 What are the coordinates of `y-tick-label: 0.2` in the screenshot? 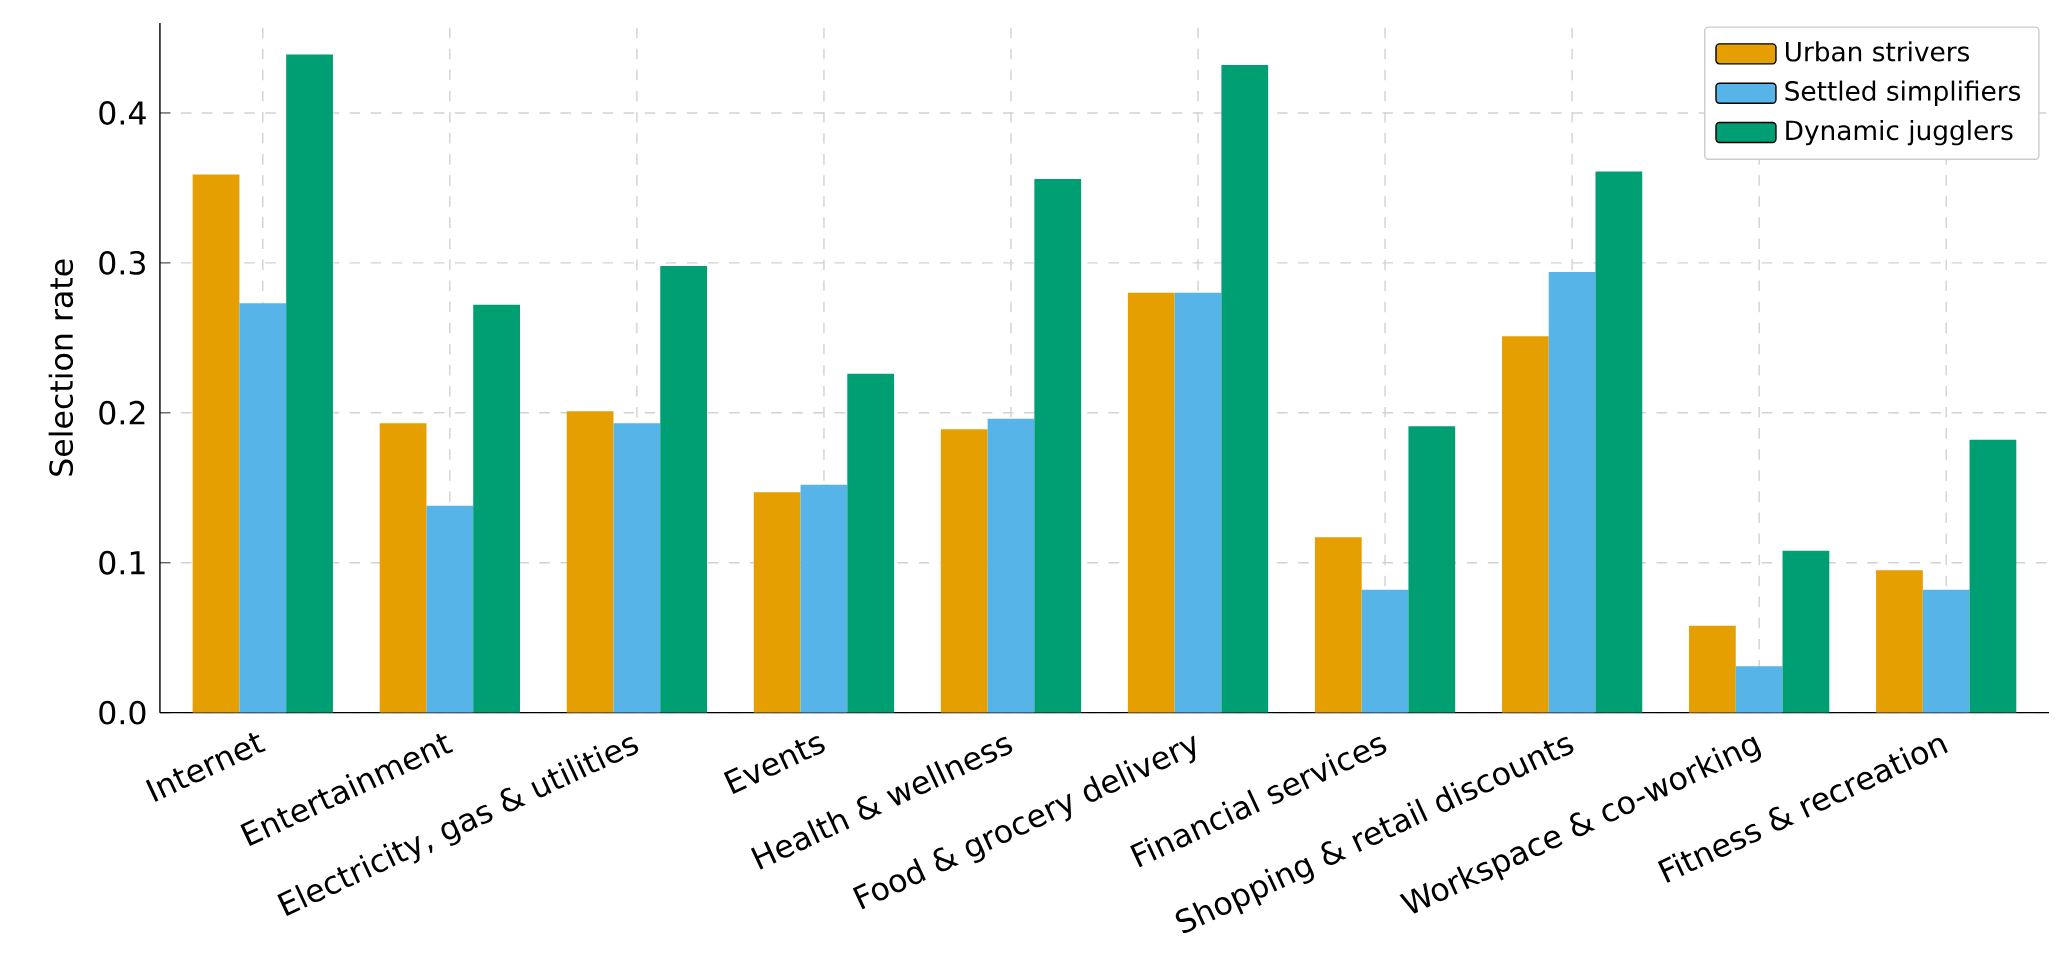 It's located at (122, 412).